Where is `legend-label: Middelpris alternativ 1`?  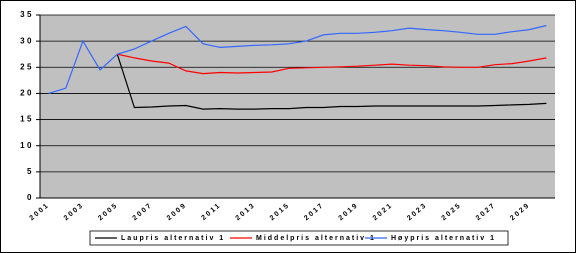
legend-label: Middelpris alternativ 1 is located at coordinates (316, 238).